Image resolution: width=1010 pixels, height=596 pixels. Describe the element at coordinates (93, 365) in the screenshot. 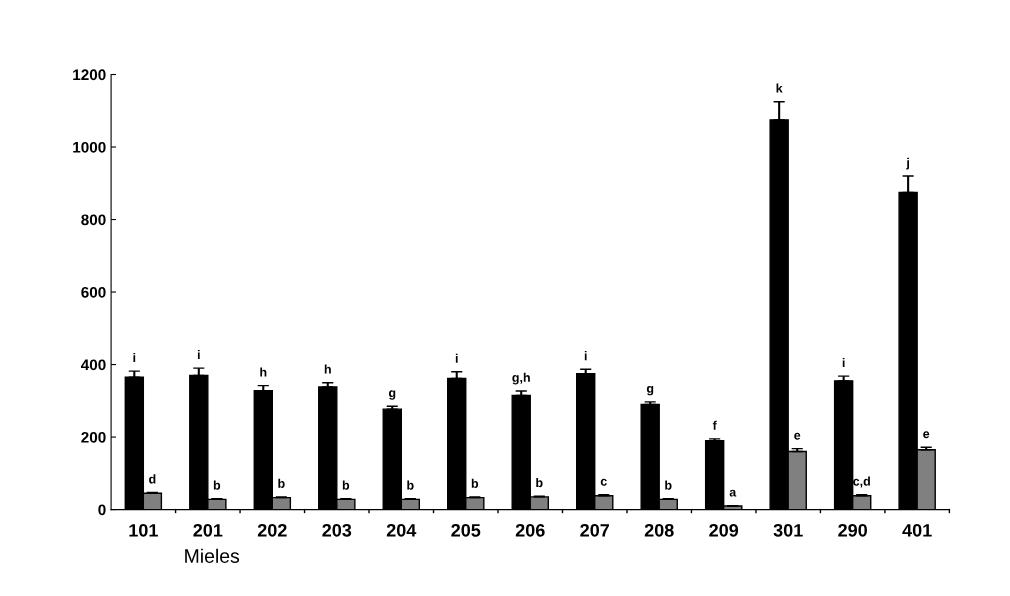

I see `y-tick-label: 400` at that location.